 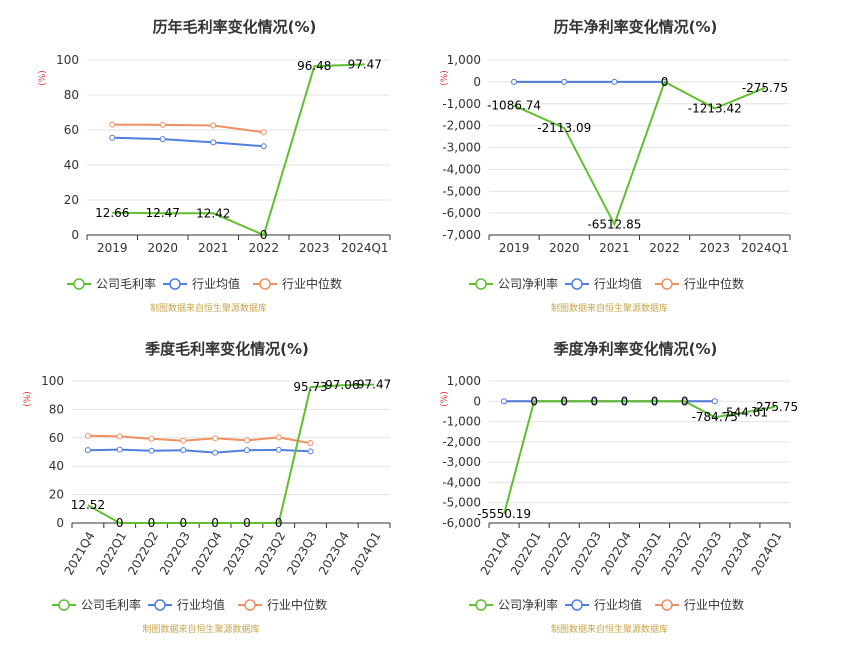 I want to click on x-tick-label: 2022Q2, so click(x=143, y=553).